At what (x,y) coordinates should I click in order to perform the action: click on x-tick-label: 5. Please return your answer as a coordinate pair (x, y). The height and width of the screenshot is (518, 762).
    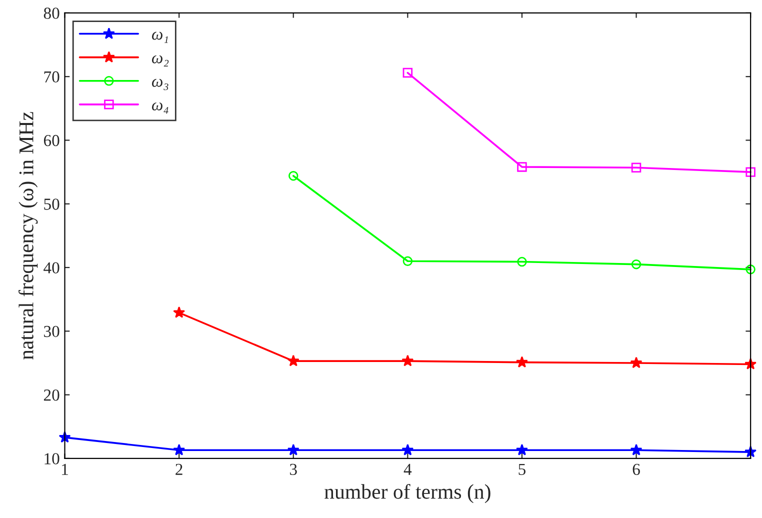
    Looking at the image, I should click on (522, 470).